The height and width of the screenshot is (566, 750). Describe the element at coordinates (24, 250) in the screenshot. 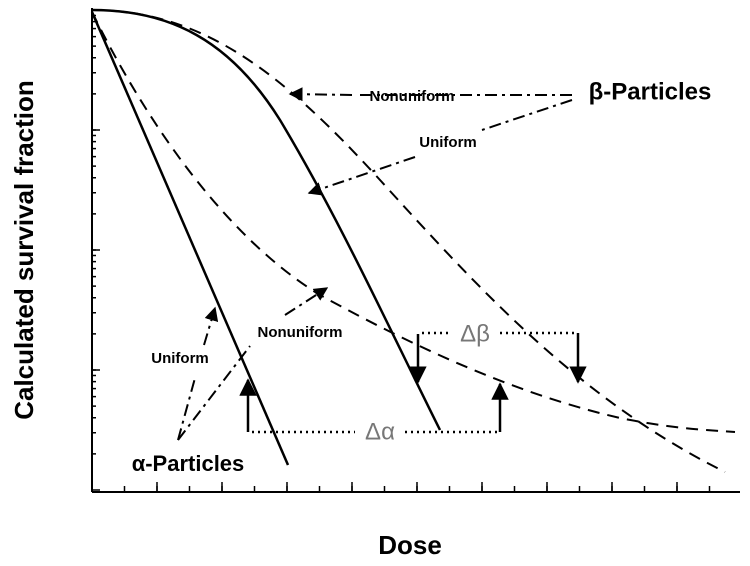

I see `y-axis-label: Calculated survival fraction` at that location.